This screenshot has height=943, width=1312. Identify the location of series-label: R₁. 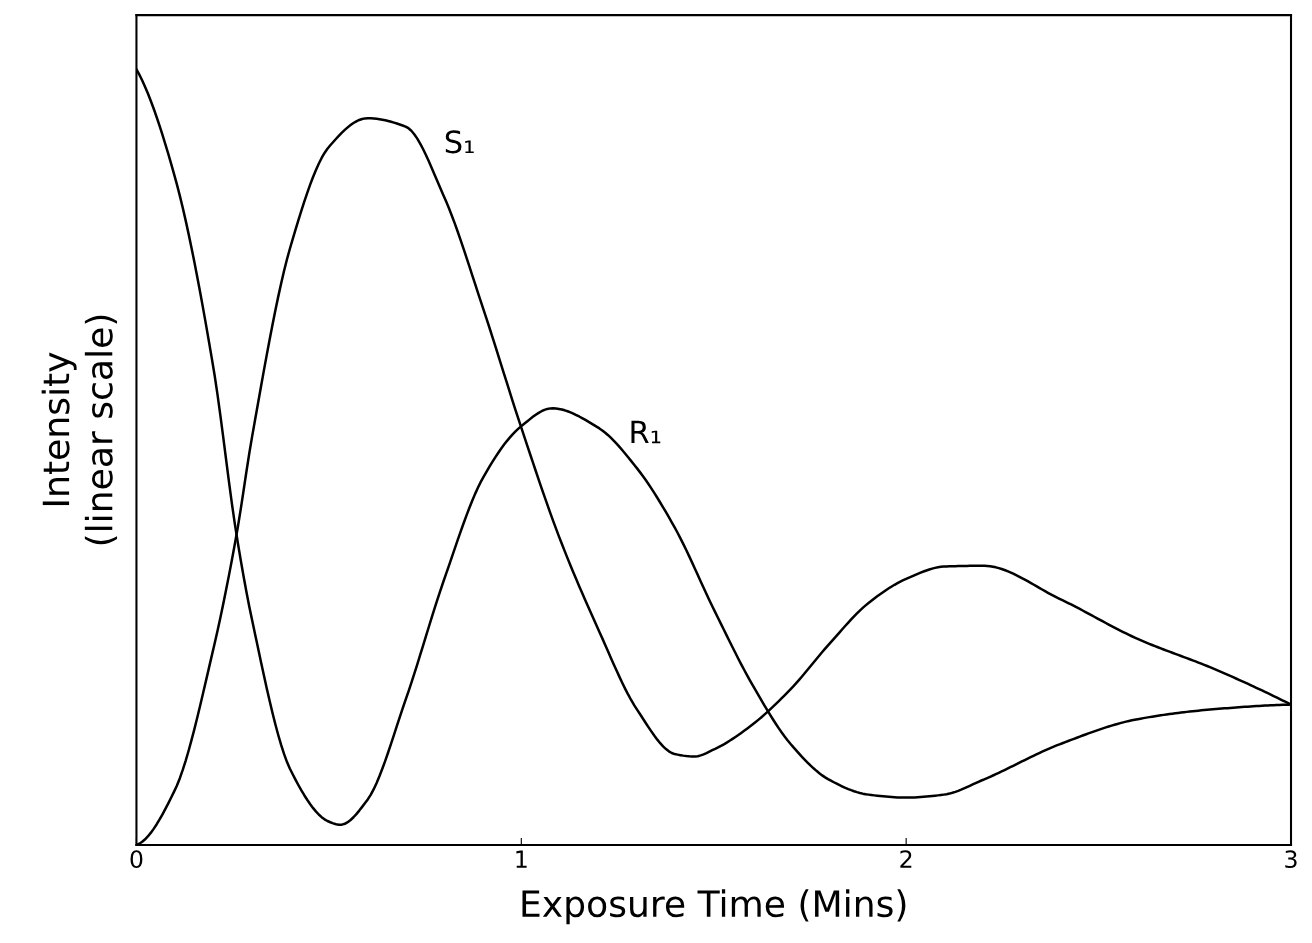
(646, 432).